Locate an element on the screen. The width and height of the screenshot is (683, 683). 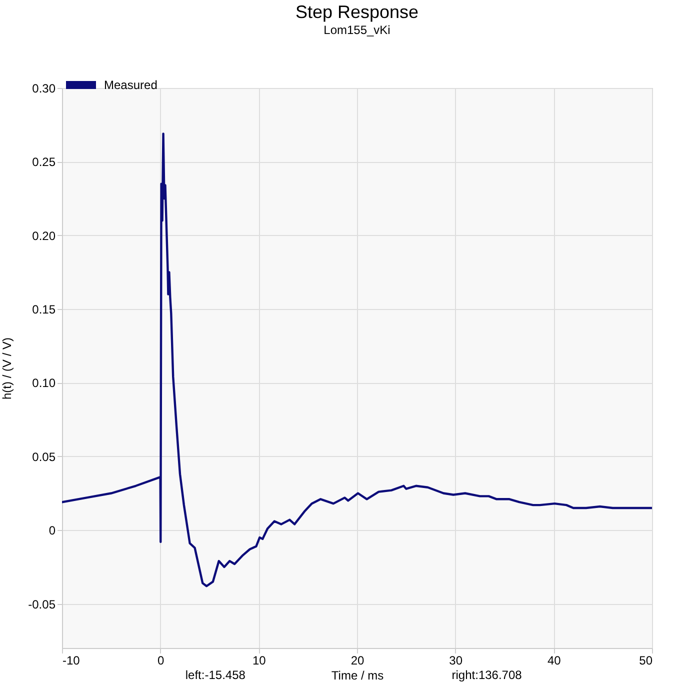
text: right:136.708 is located at coordinates (487, 675).